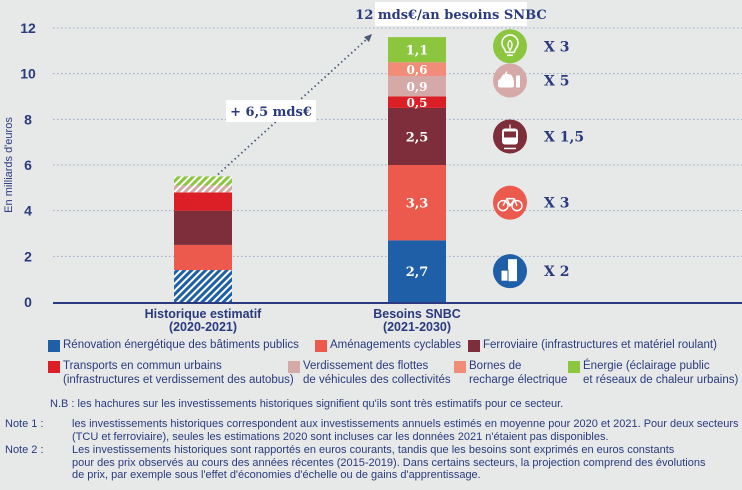 This screenshot has height=490, width=742. I want to click on legend-label: Transports en commun urbains, so click(142, 366).